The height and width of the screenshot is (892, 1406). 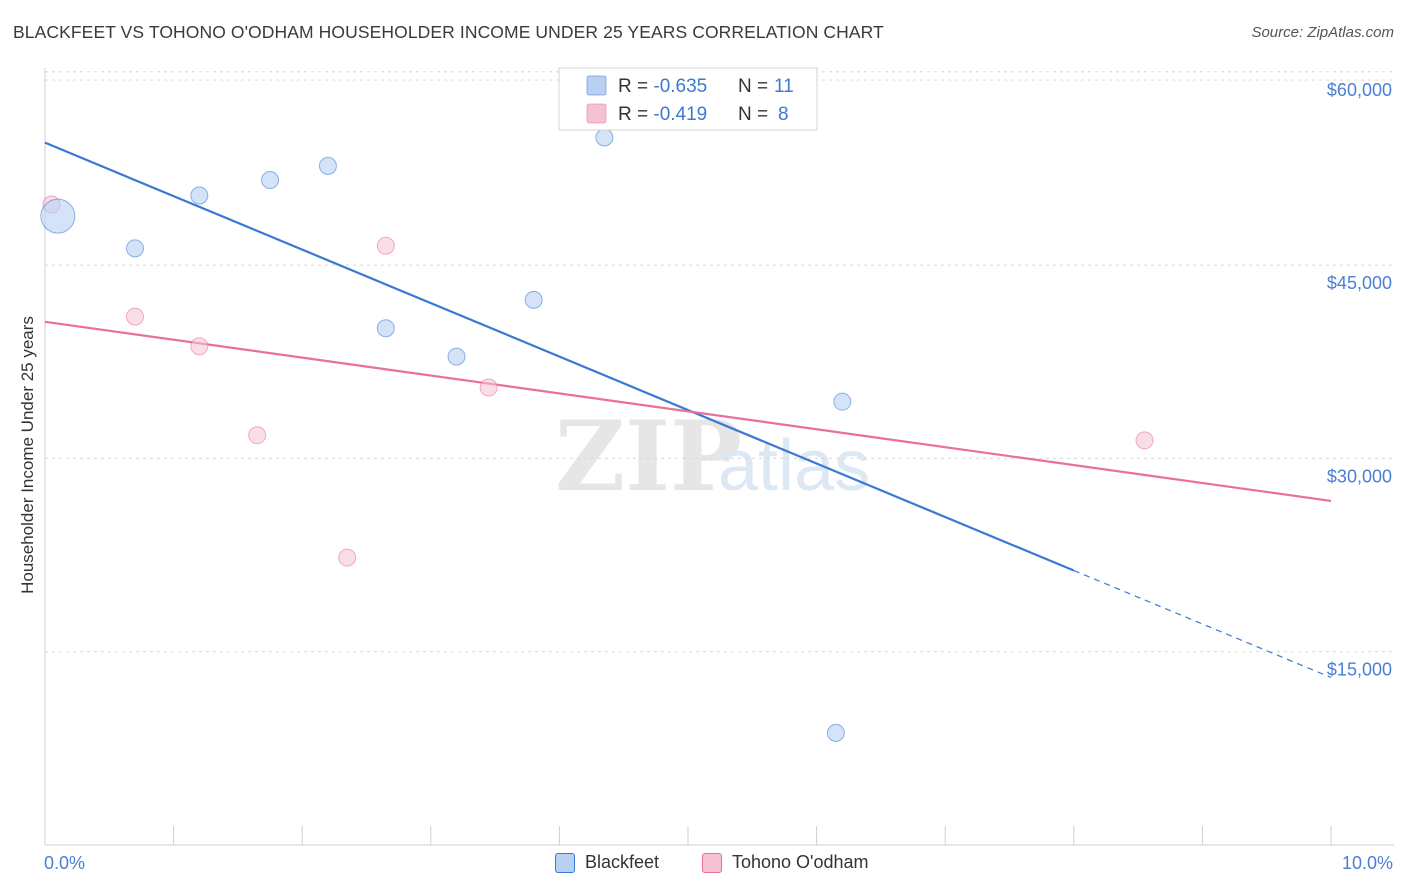 What do you see at coordinates (800, 862) in the screenshot?
I see `legend-label-tohono: Tohono O'odham` at bounding box center [800, 862].